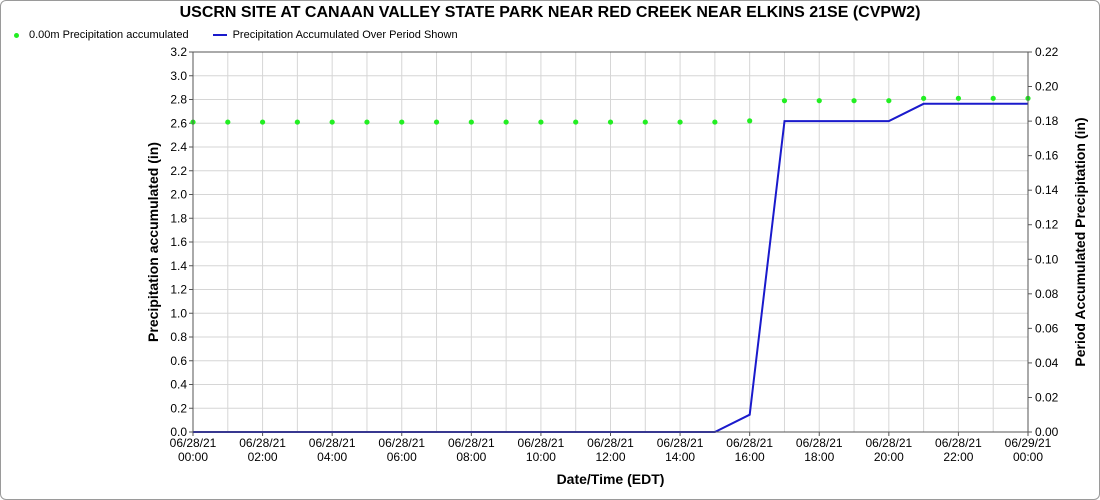 This screenshot has height=500, width=1100. Describe the element at coordinates (610, 457) in the screenshot. I see `x-tick-time: 12:00` at that location.